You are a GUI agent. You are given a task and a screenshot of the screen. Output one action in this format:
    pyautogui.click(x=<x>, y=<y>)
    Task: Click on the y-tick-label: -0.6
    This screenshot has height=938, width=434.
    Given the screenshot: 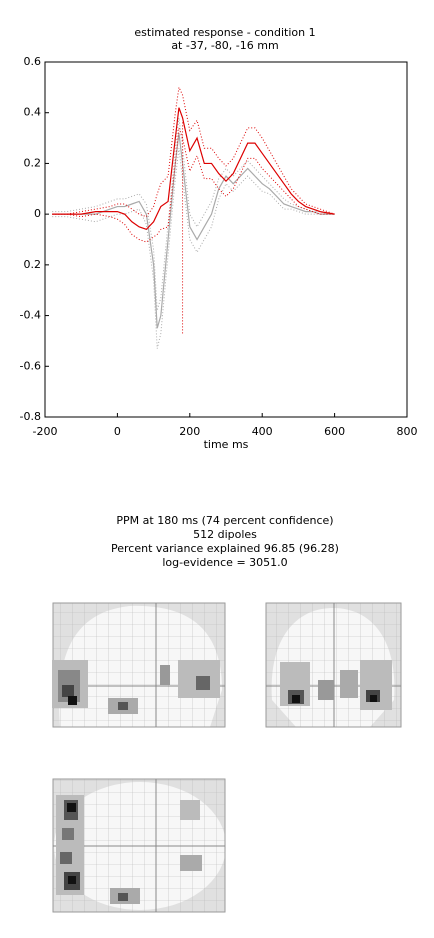 What is the action you would take?
    pyautogui.click(x=30, y=365)
    